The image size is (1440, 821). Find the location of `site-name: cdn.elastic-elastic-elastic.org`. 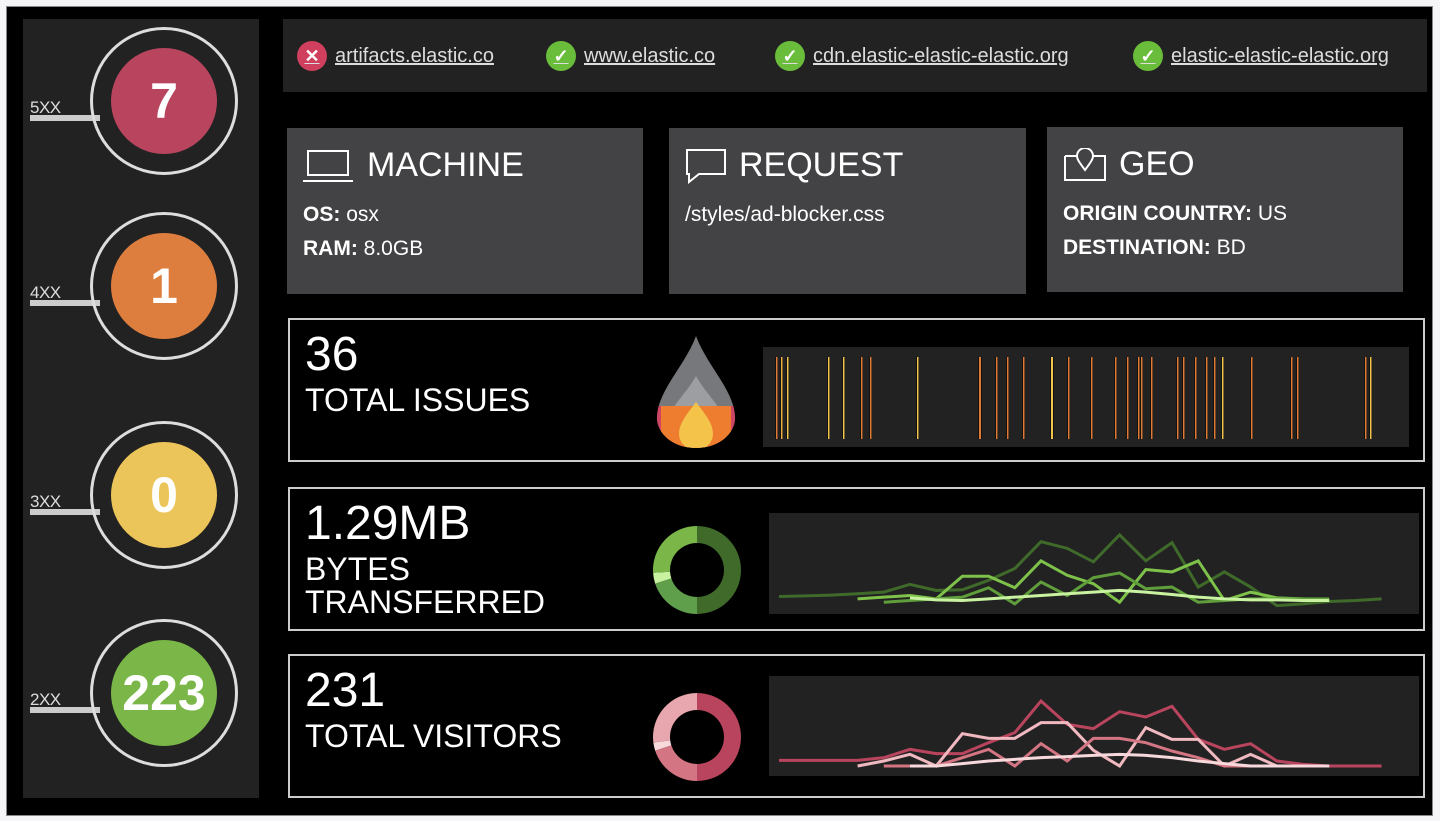

site-name: cdn.elastic-elastic-elastic.org is located at coordinates (941, 55).